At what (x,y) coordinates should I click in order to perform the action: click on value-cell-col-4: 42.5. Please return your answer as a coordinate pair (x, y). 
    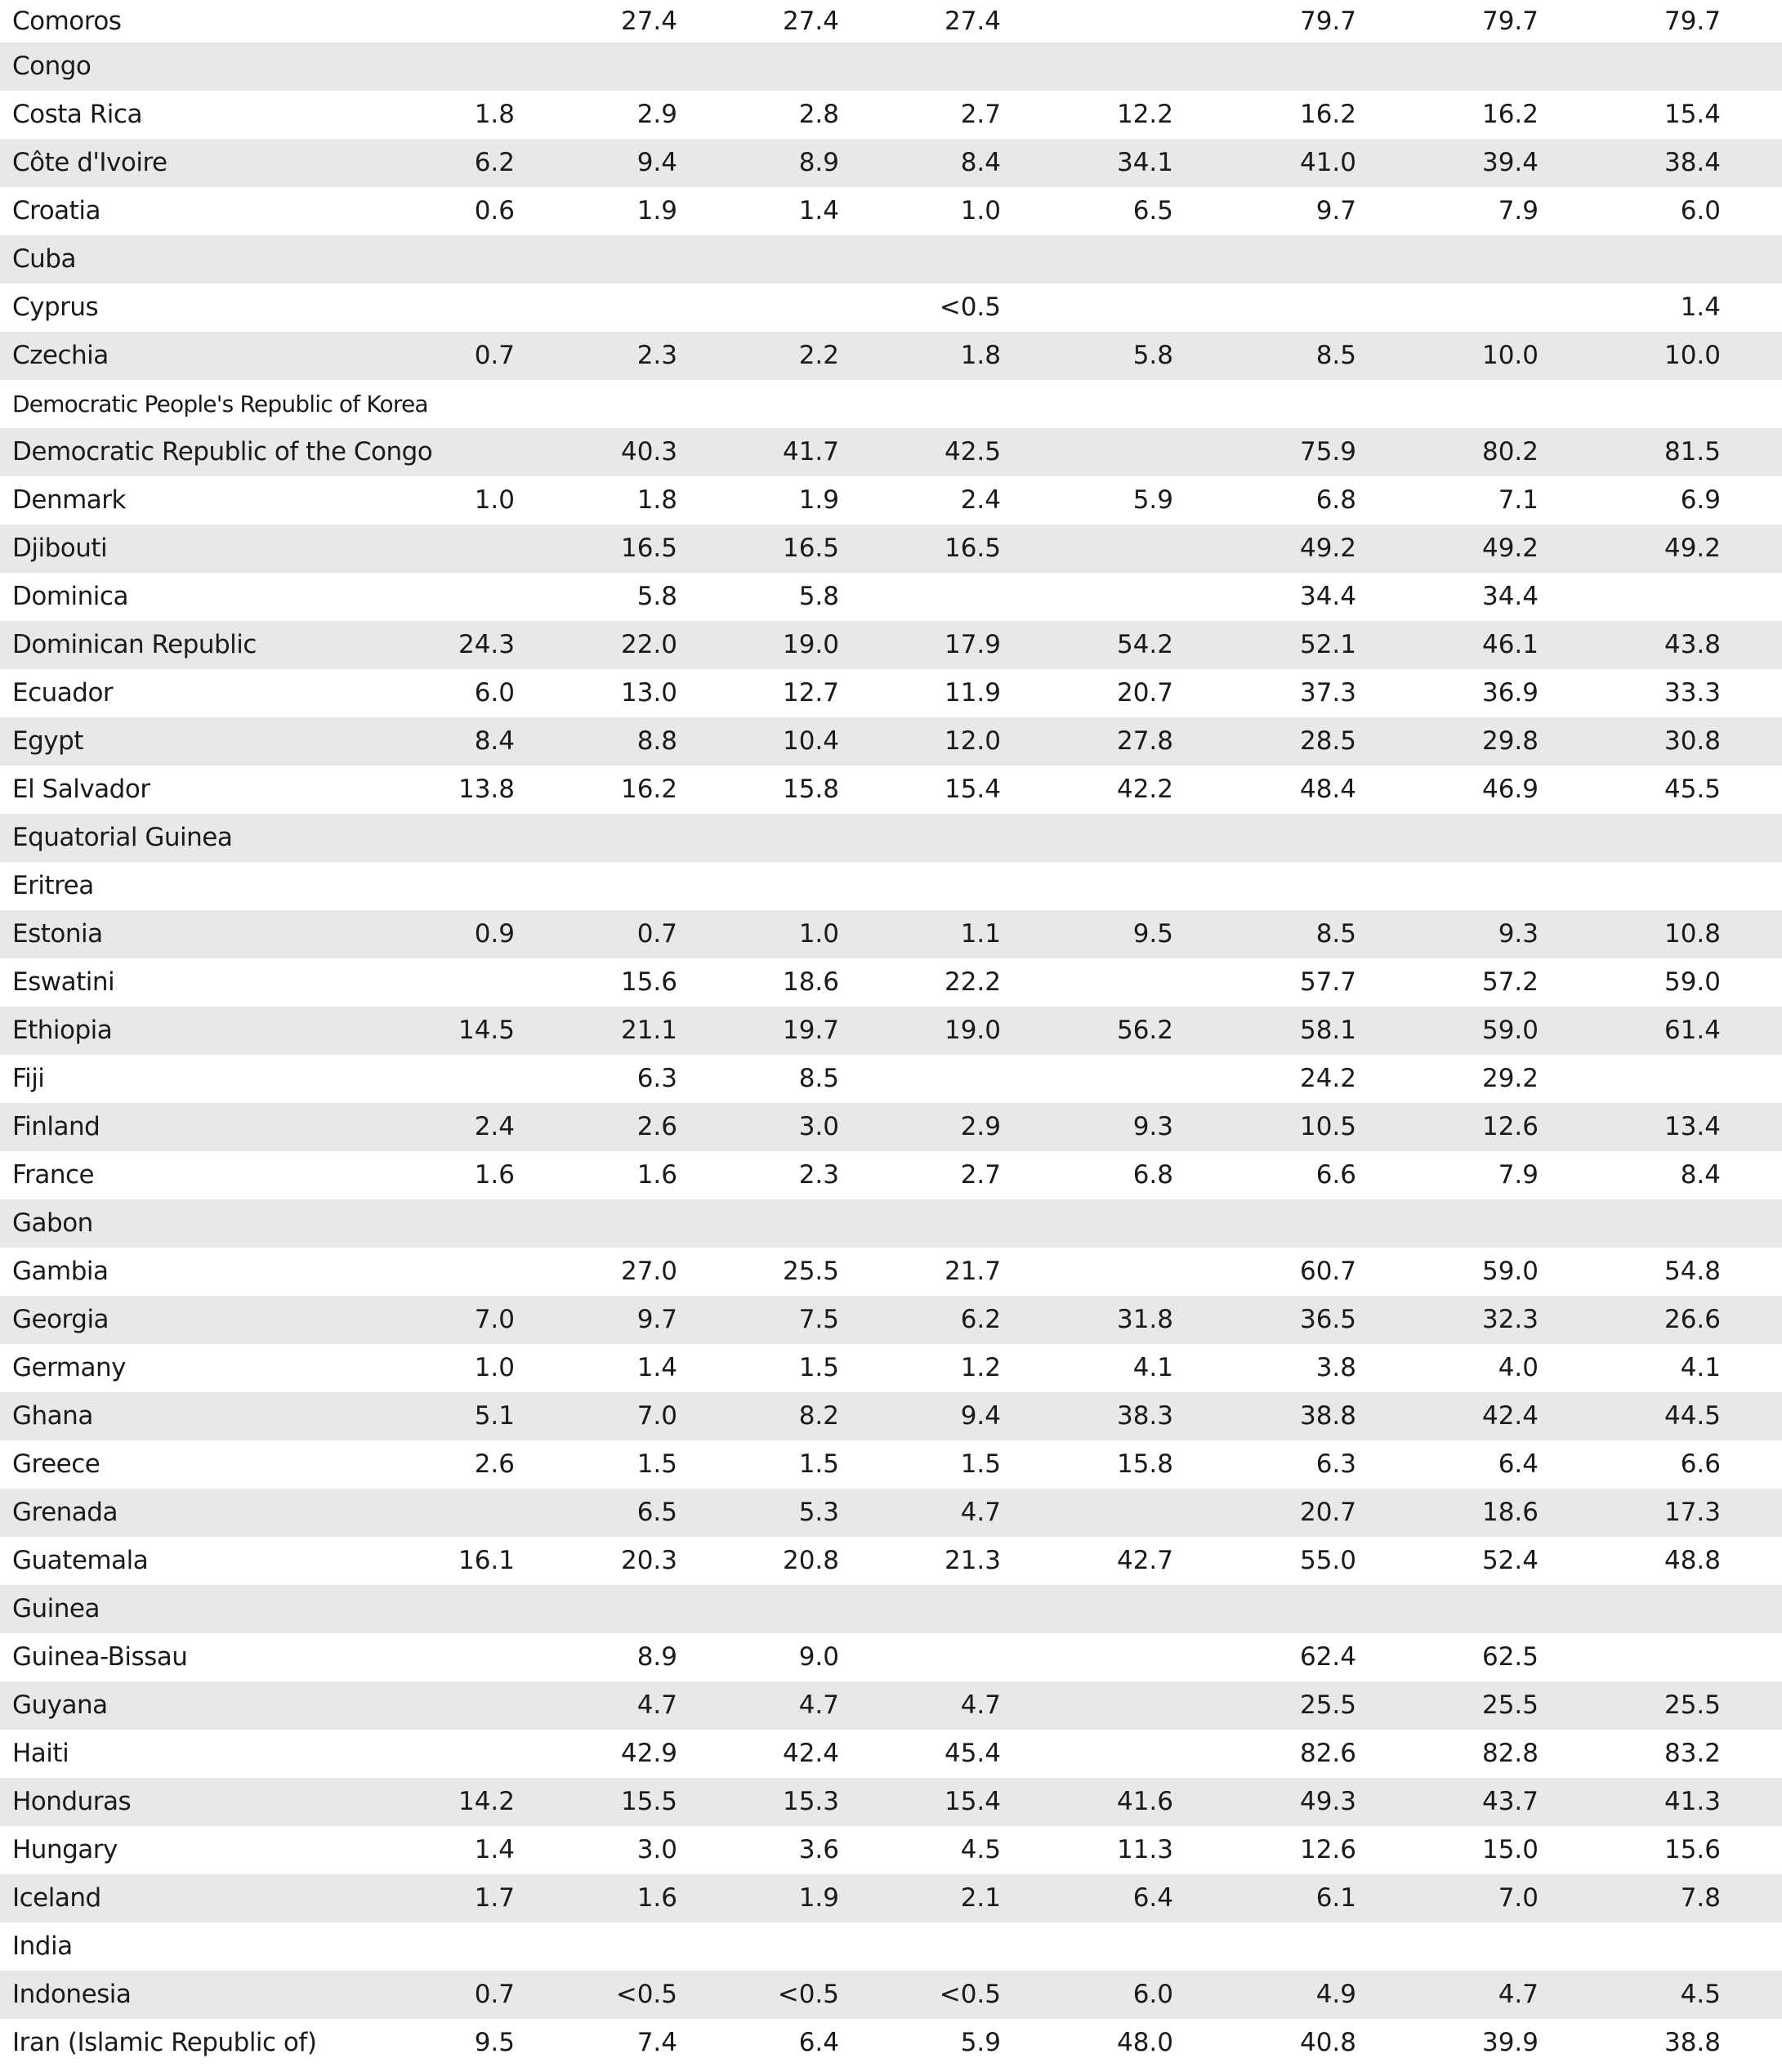
    Looking at the image, I should click on (972, 452).